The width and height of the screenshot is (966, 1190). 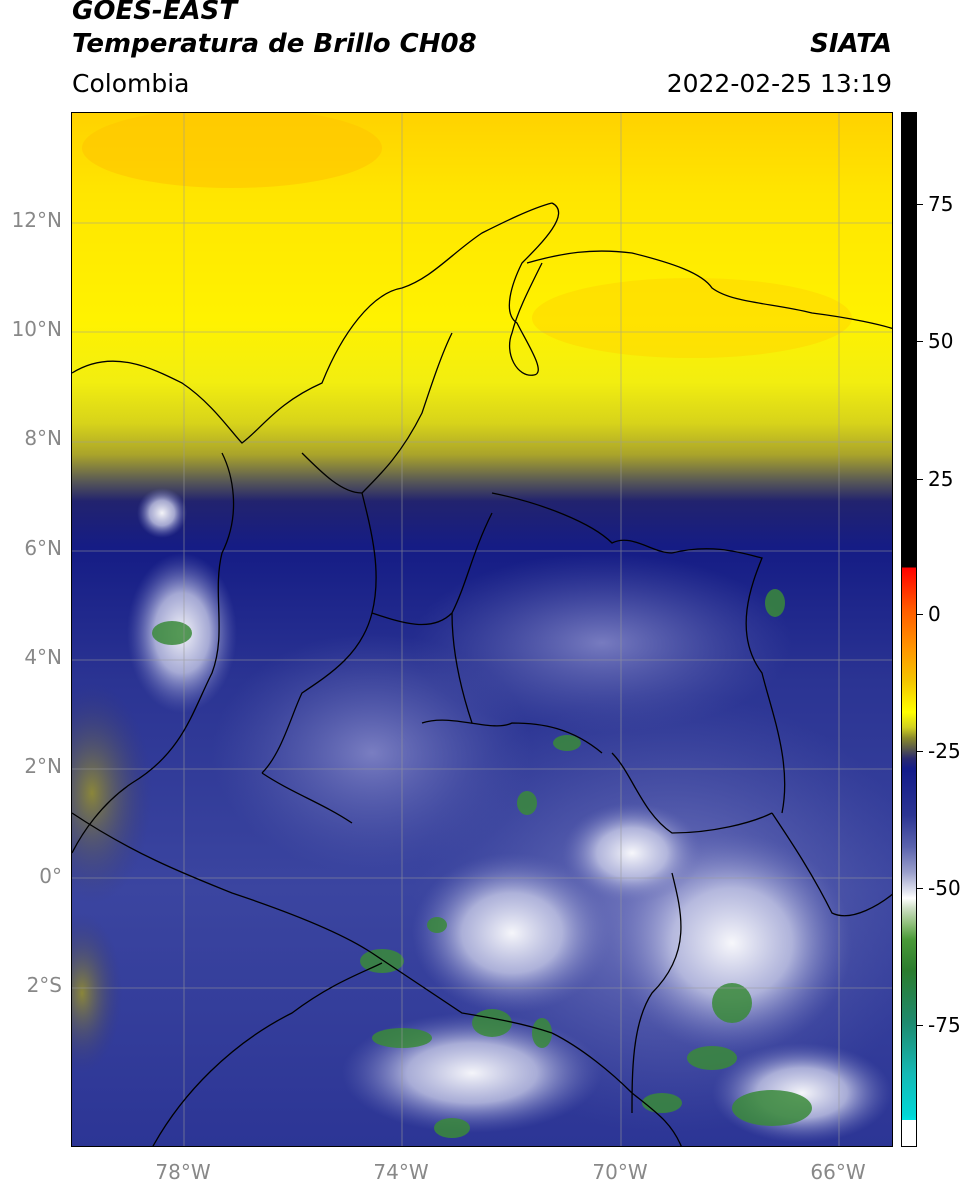 I want to click on colorbar-label-75: 75, so click(x=941, y=204).